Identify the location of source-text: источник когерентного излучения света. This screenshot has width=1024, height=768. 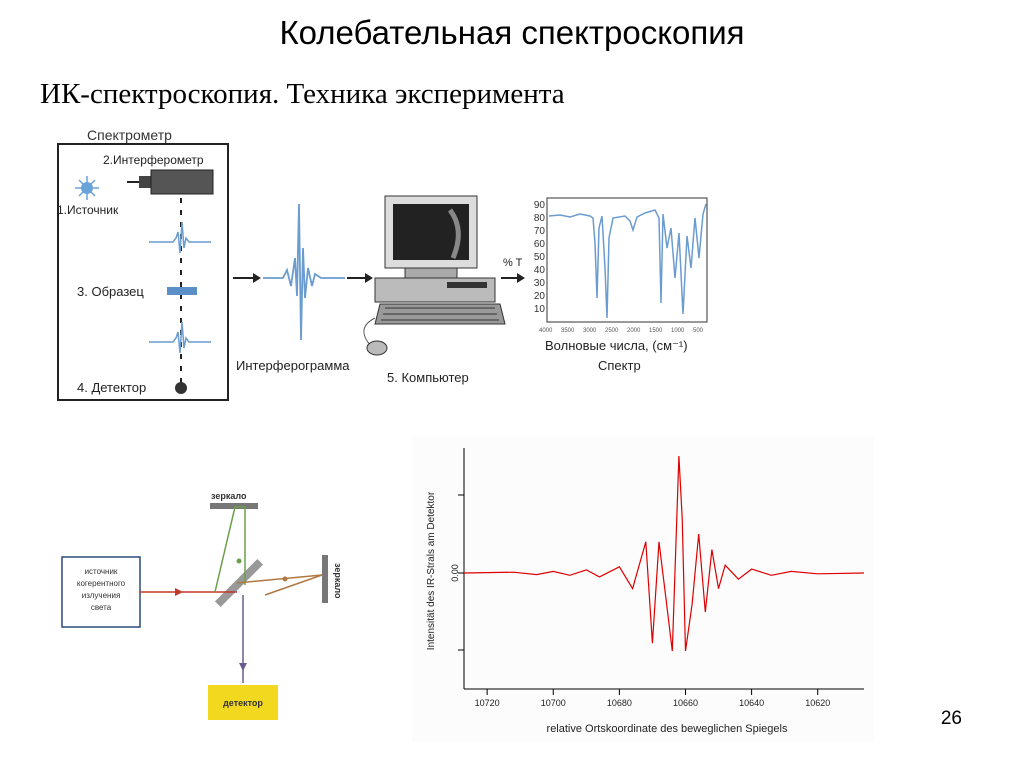
(101, 589).